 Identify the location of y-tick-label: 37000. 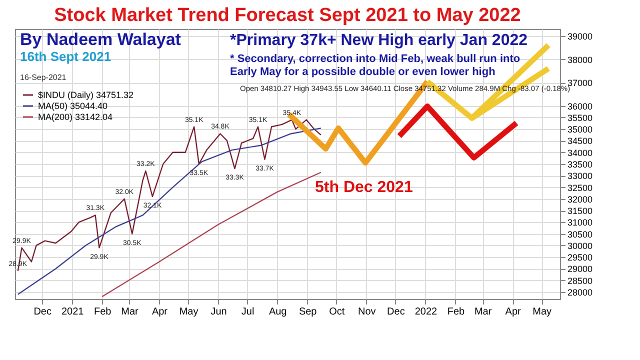
(580, 83).